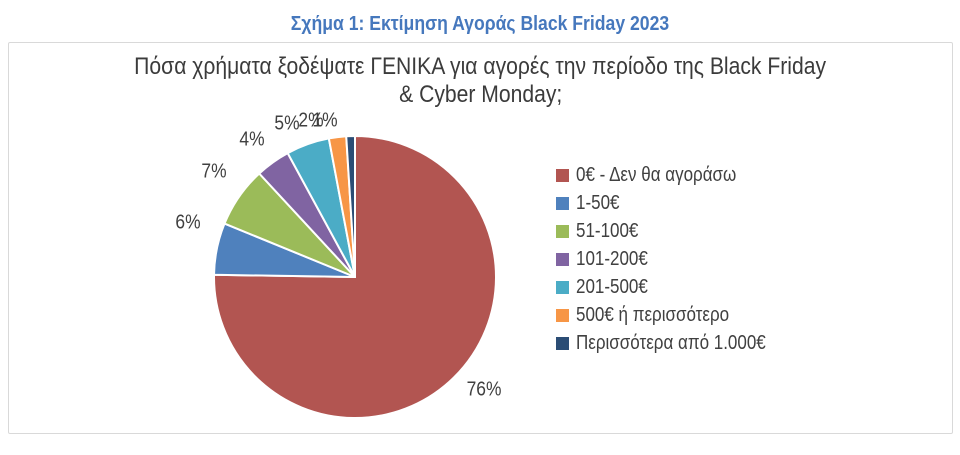 This screenshot has height=455, width=960. Describe the element at coordinates (671, 342) in the screenshot. I see `legend-label: Περισσότερα από 1.000€` at that location.